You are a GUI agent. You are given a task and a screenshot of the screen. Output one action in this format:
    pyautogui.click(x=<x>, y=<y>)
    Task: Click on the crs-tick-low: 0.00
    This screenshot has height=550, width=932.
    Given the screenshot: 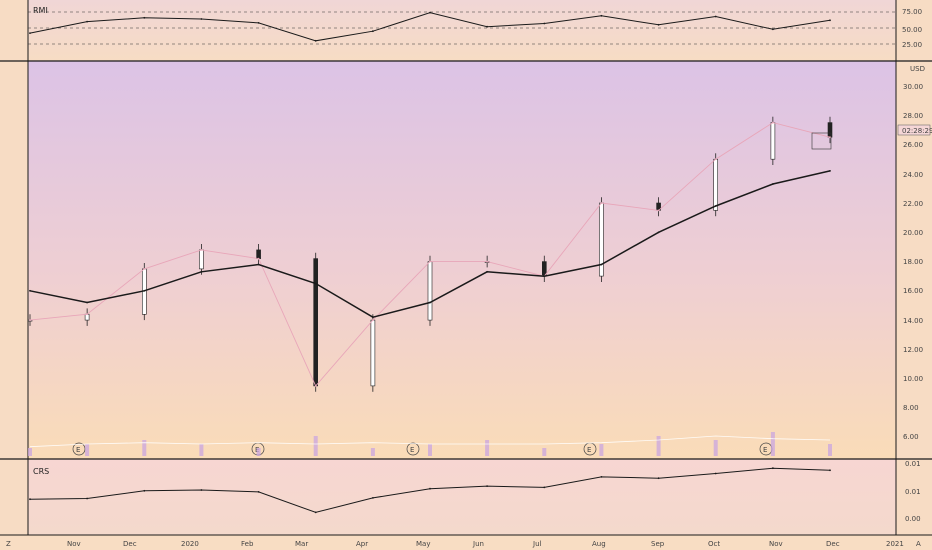 What is the action you would take?
    pyautogui.click(x=913, y=519)
    